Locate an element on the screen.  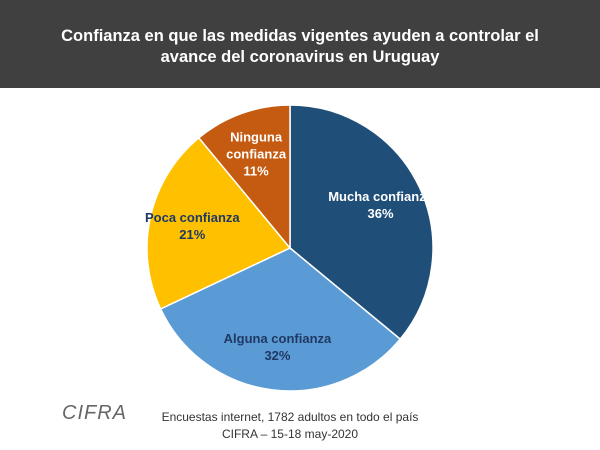
category-label: Alguna confianza is located at coordinates (277, 339).